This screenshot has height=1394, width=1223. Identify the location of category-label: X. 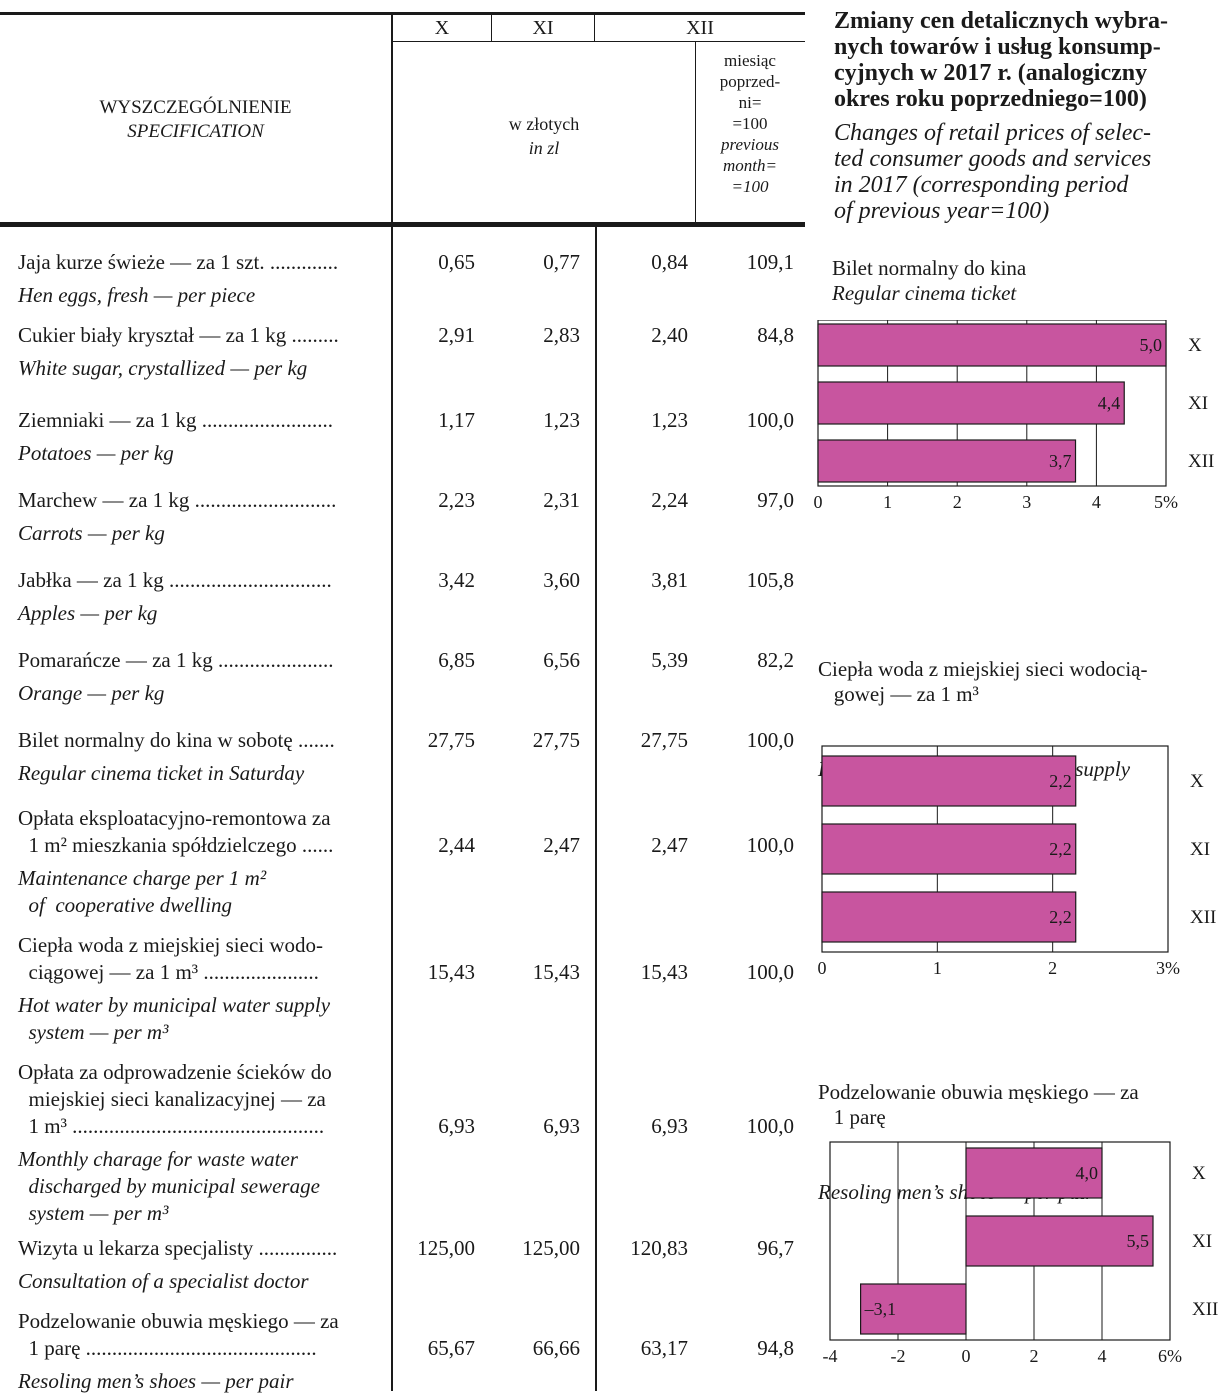
(1197, 781).